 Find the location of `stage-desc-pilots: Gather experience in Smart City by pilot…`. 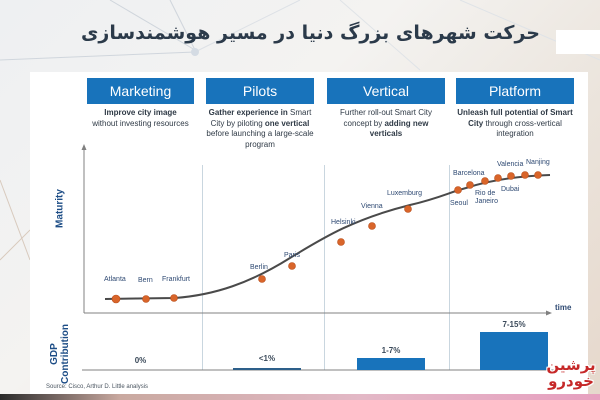

stage-desc-pilots: Gather experience in Smart City by pilot… is located at coordinates (260, 129).